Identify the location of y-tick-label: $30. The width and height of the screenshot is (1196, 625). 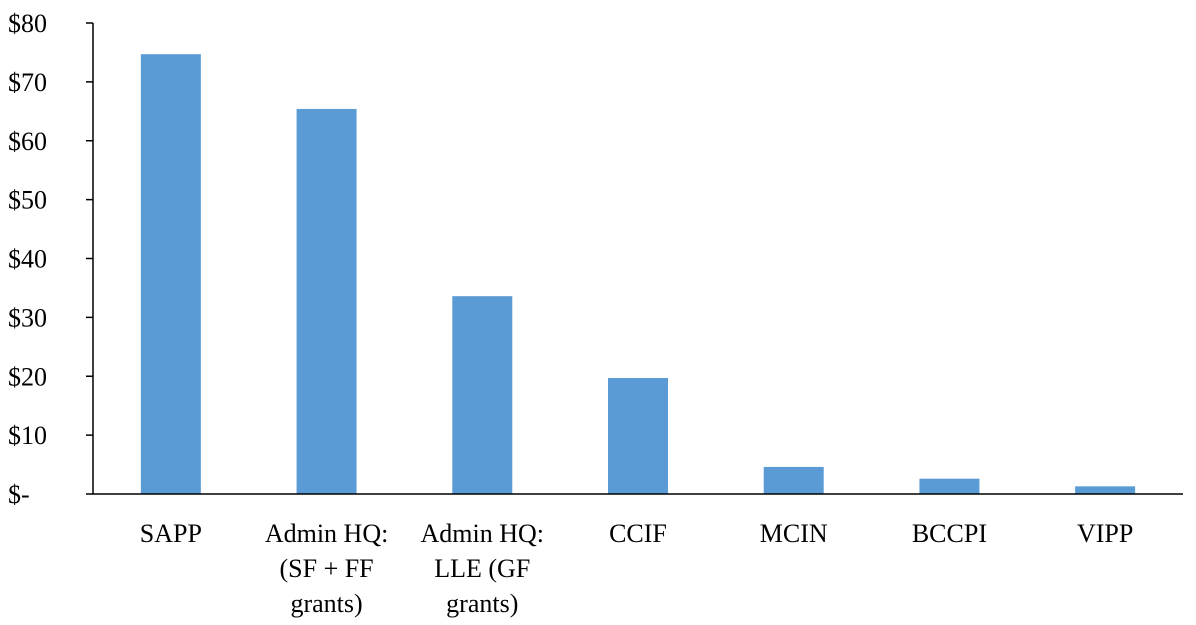
(27, 317).